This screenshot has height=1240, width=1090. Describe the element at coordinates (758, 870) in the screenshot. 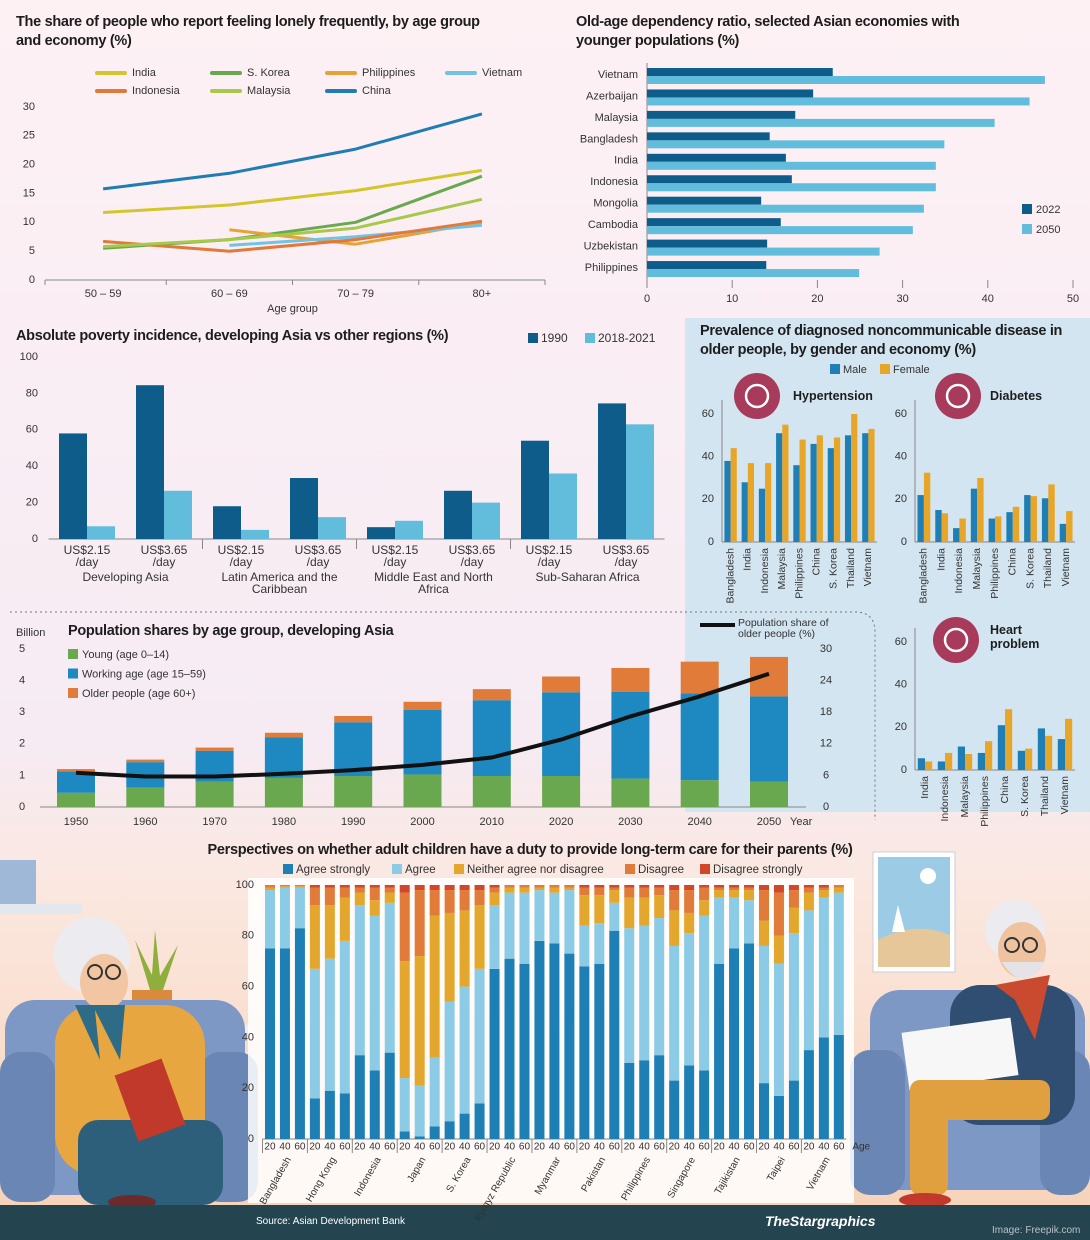

I see `legend-label: Disagree strongly` at that location.